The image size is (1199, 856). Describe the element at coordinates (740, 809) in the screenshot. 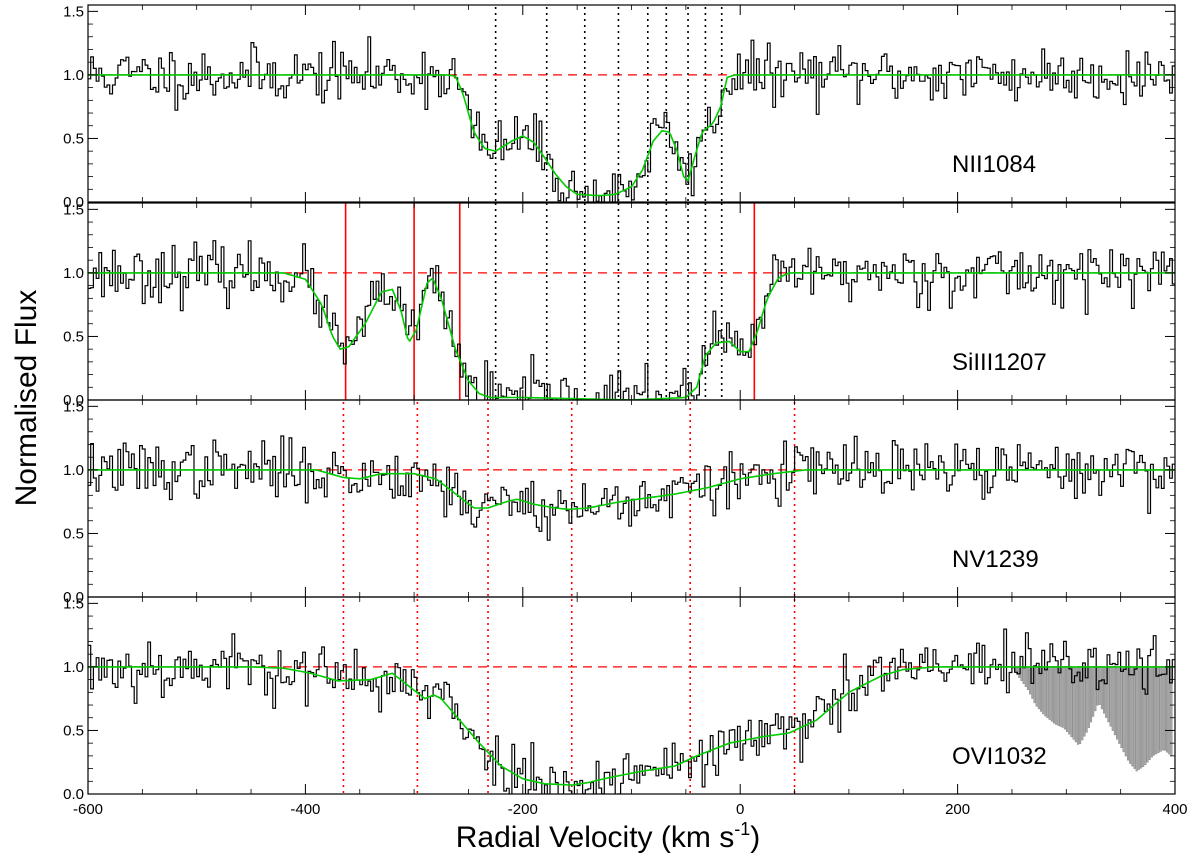

I see `x-tick-label: 0` at that location.